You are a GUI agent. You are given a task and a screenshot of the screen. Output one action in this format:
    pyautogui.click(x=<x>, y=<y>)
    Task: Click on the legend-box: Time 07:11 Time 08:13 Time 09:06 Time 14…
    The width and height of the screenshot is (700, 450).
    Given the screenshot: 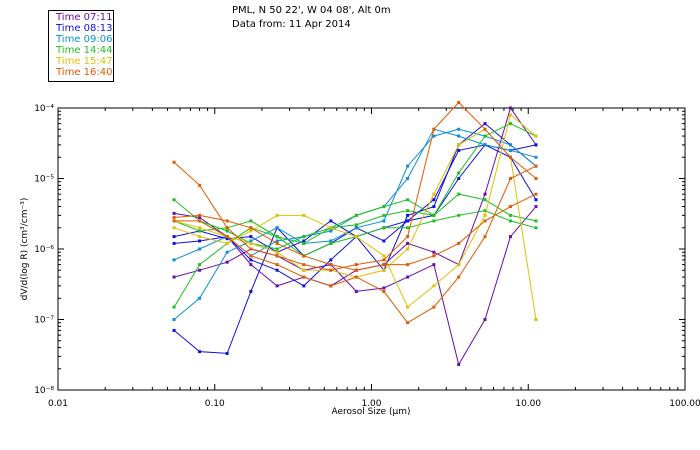 What is the action you would take?
    pyautogui.click(x=81, y=46)
    